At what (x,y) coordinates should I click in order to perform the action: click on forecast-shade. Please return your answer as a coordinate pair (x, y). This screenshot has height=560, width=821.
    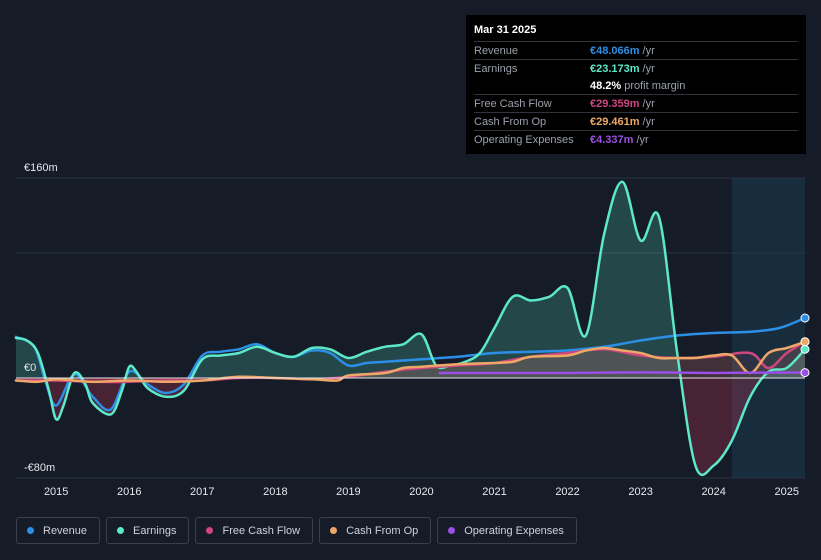
    Looking at the image, I should click on (768, 328).